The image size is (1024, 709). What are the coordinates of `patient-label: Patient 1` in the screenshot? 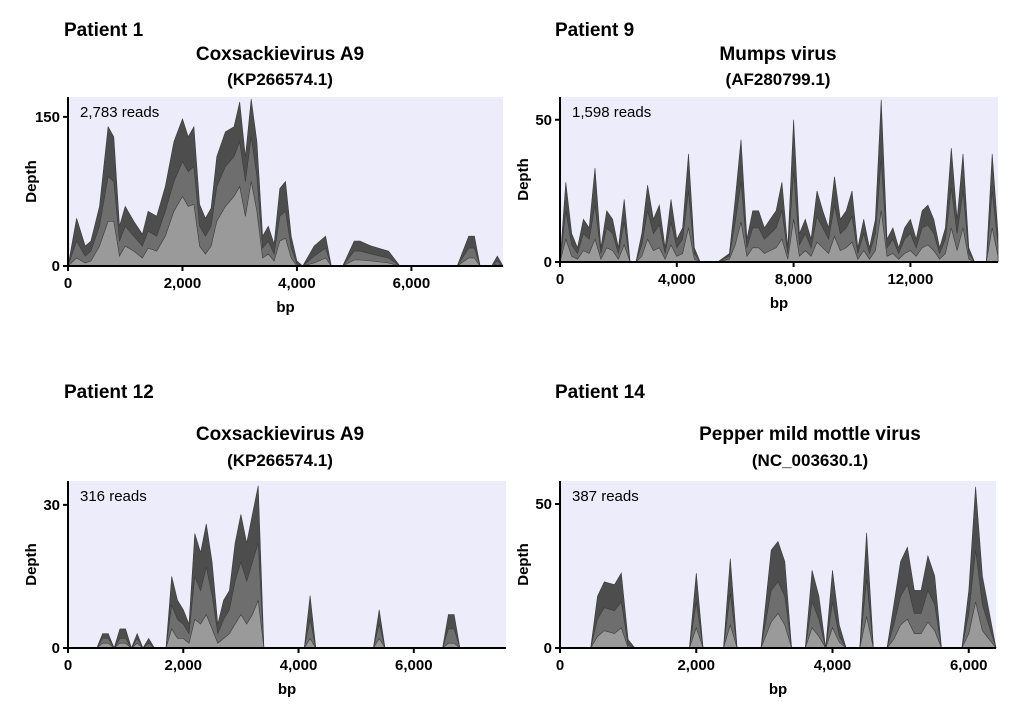 It's located at (104, 30).